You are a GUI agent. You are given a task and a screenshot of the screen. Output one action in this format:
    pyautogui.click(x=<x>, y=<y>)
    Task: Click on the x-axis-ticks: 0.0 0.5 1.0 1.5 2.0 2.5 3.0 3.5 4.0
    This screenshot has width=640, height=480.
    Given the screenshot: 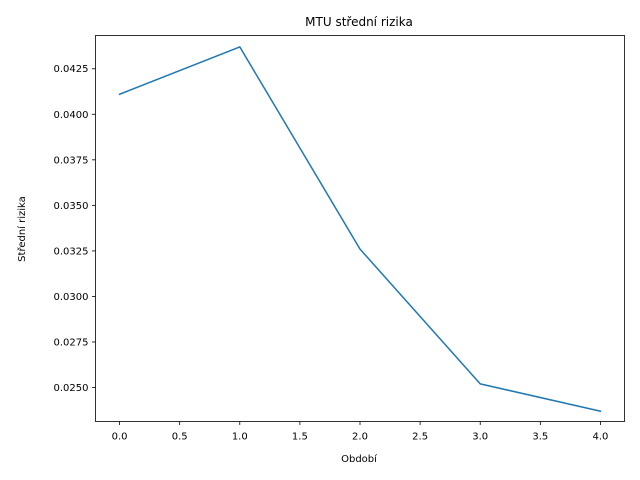 What is the action you would take?
    pyautogui.click(x=360, y=432)
    